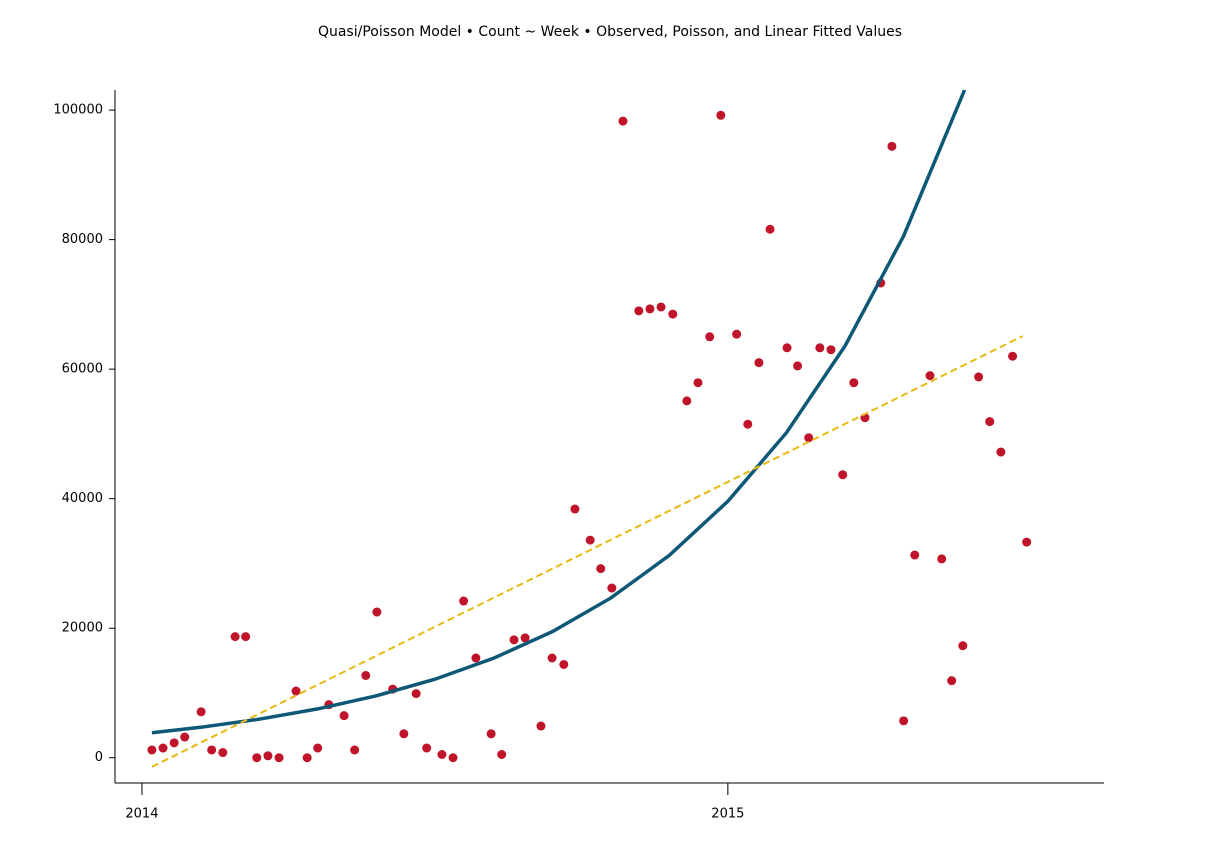 This screenshot has height=843, width=1220. Describe the element at coordinates (82, 369) in the screenshot. I see `y-tick-label: 60000` at that location.